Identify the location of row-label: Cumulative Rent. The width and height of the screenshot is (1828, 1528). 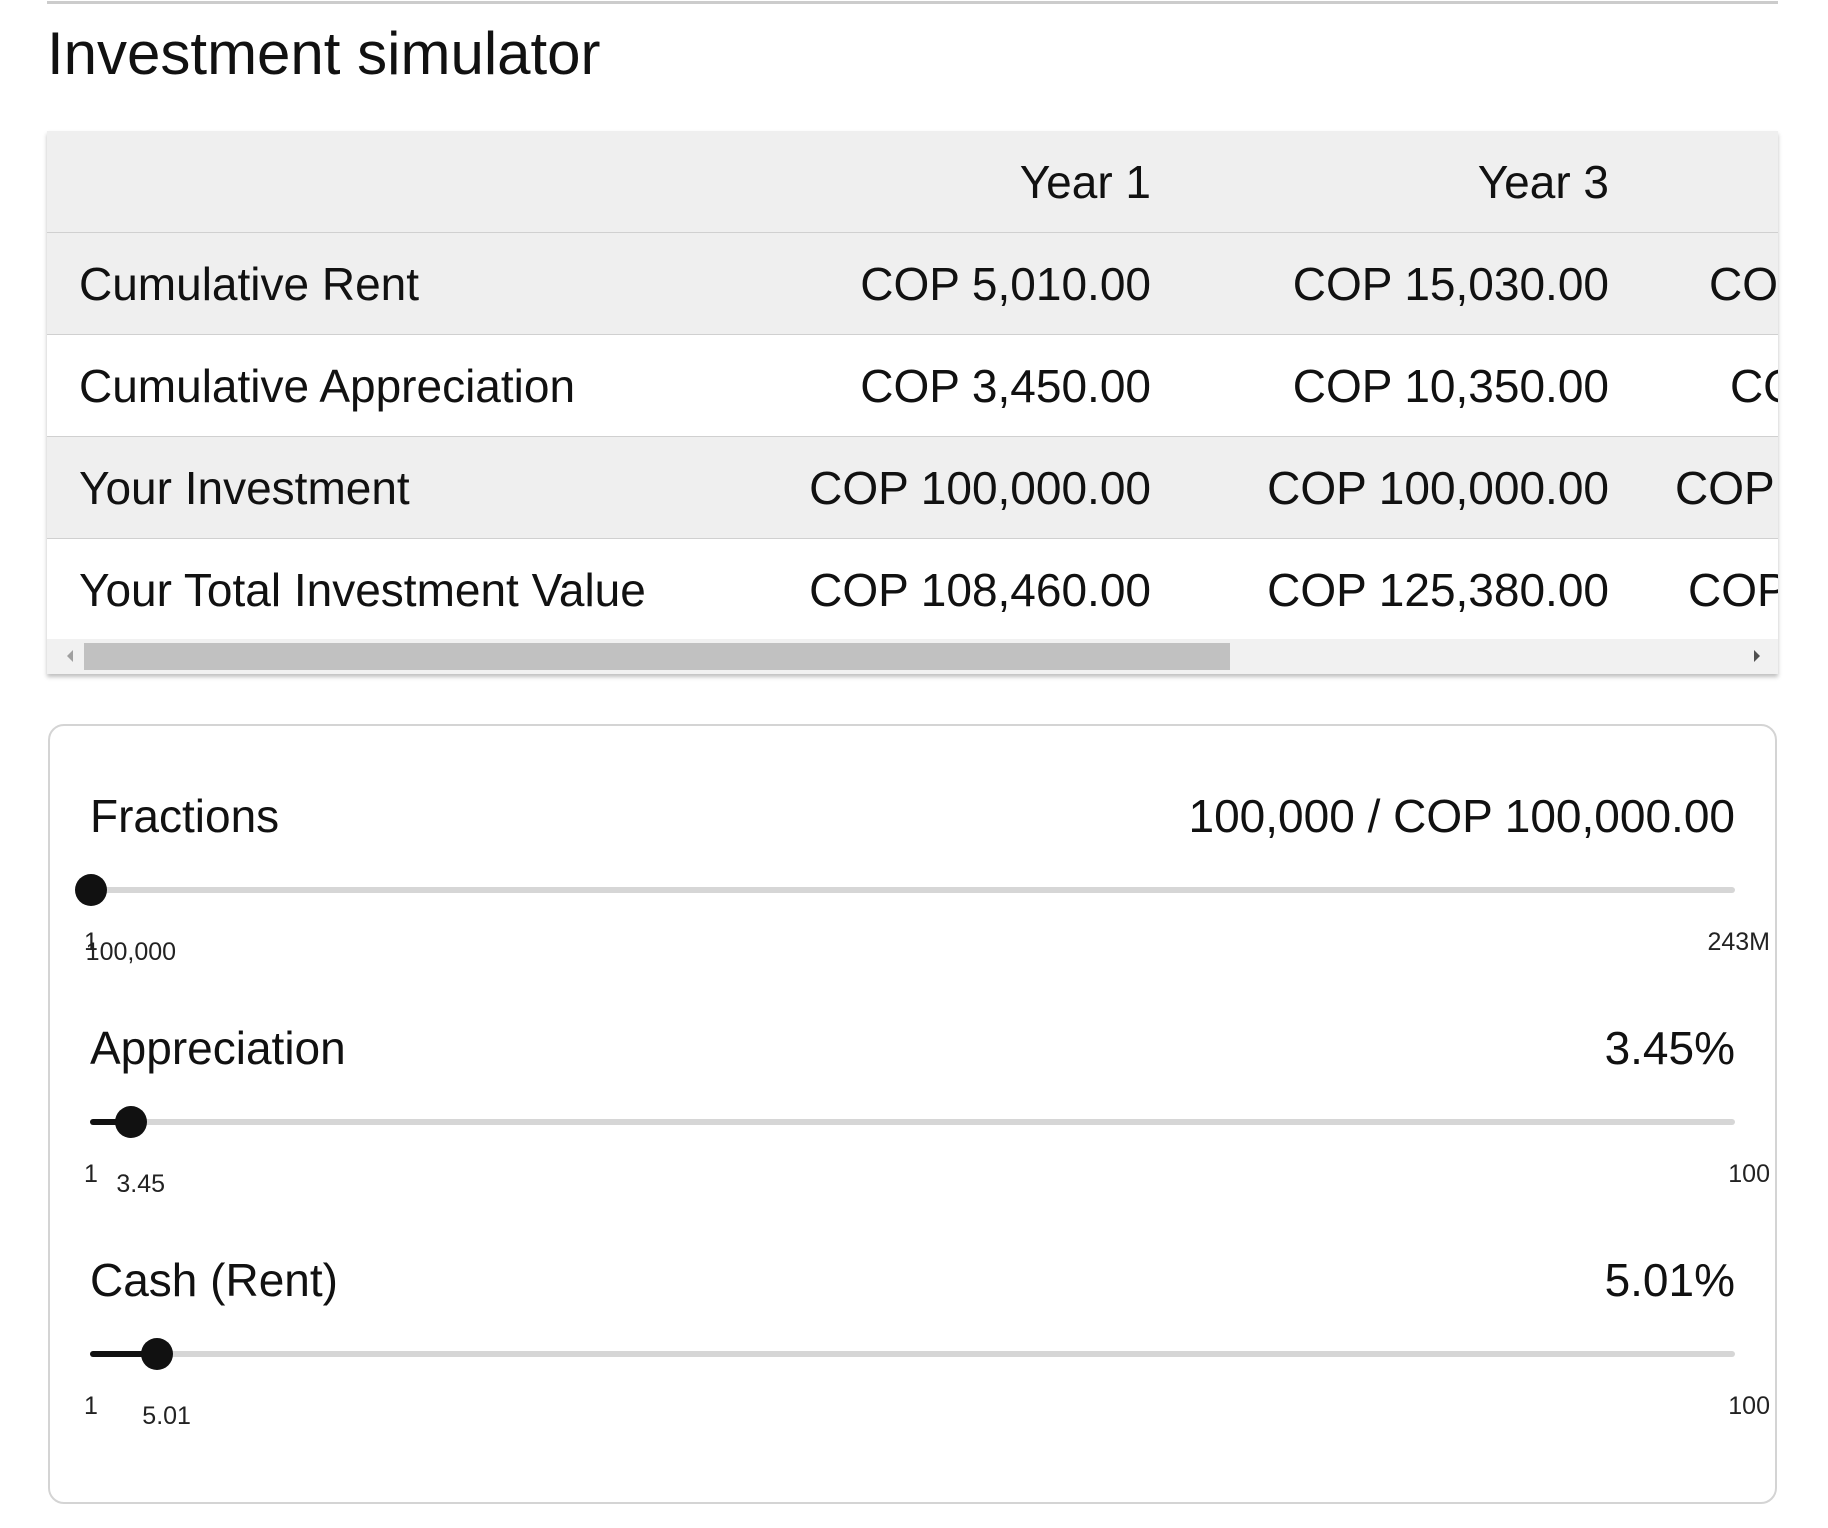
(249, 284).